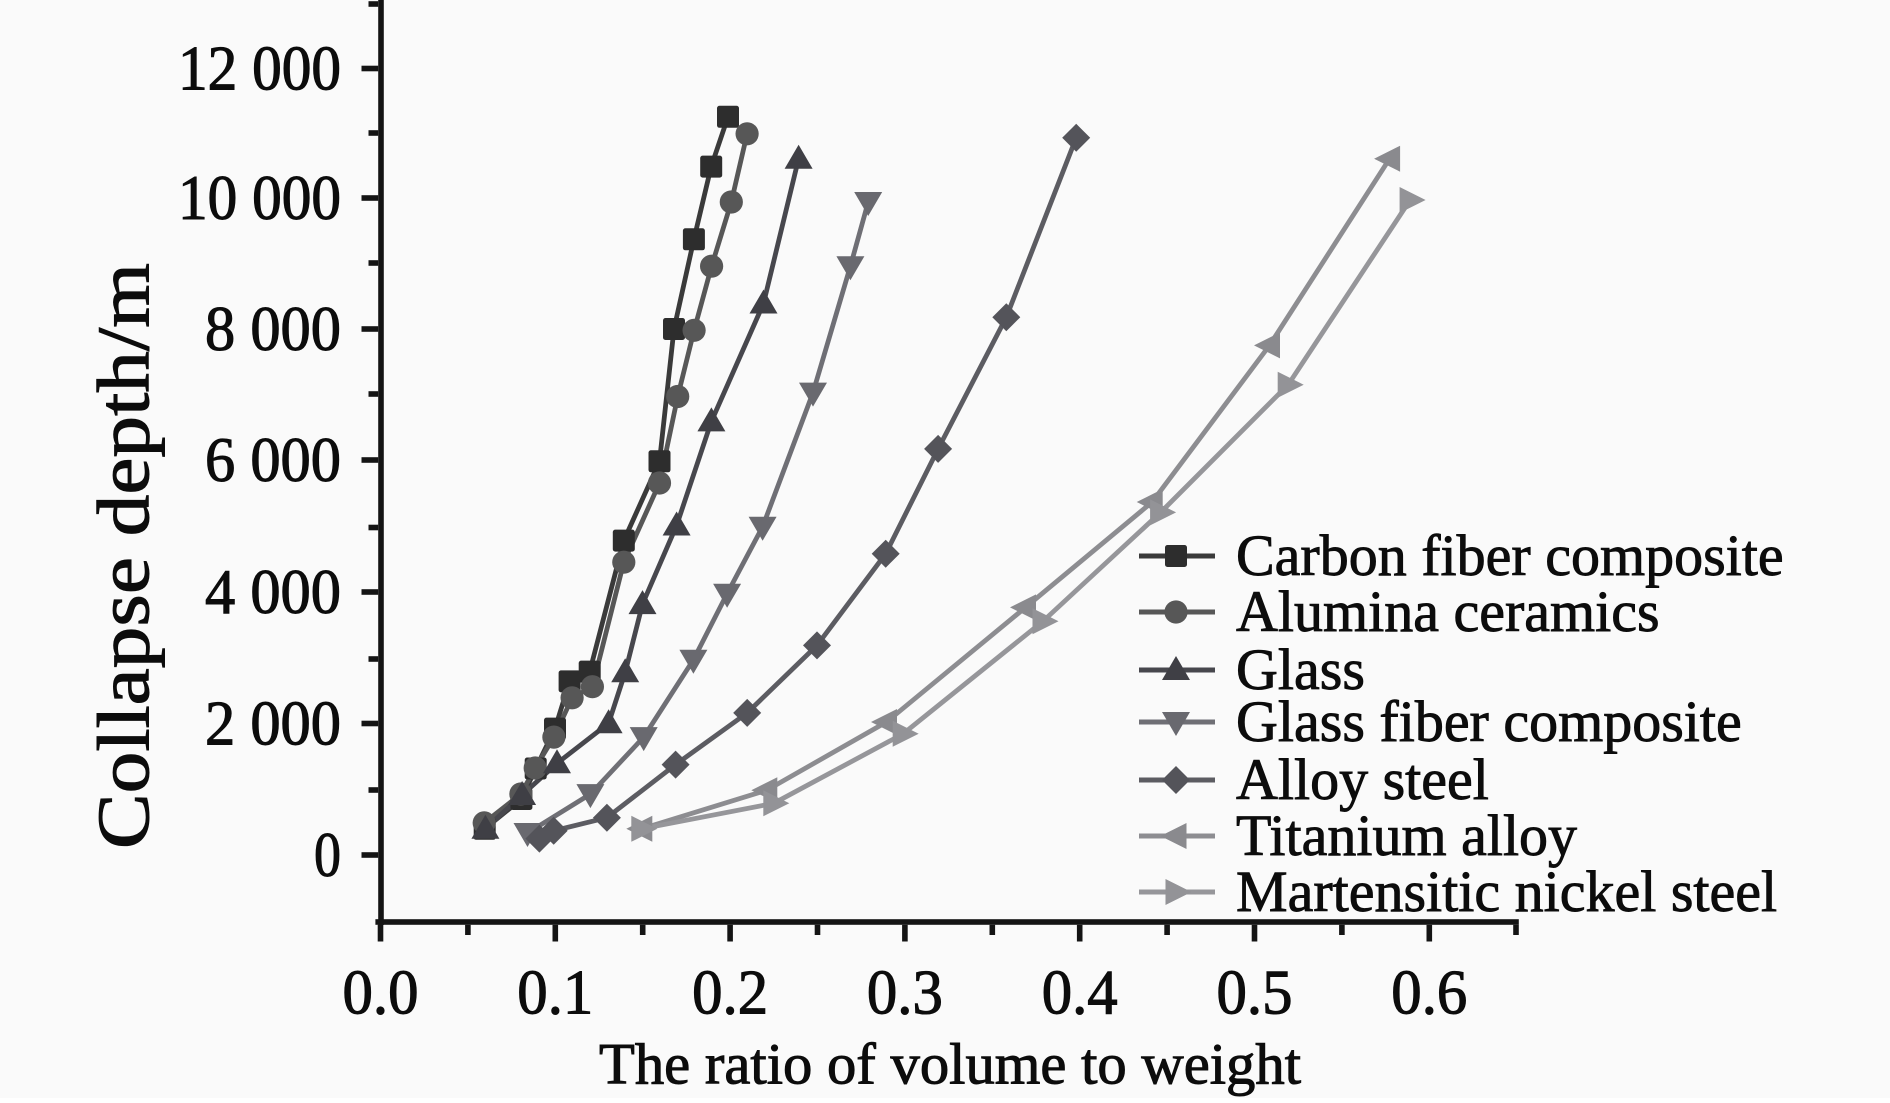 The height and width of the screenshot is (1103, 1890). I want to click on svg-text: Glass fiber composite, so click(1489, 721).